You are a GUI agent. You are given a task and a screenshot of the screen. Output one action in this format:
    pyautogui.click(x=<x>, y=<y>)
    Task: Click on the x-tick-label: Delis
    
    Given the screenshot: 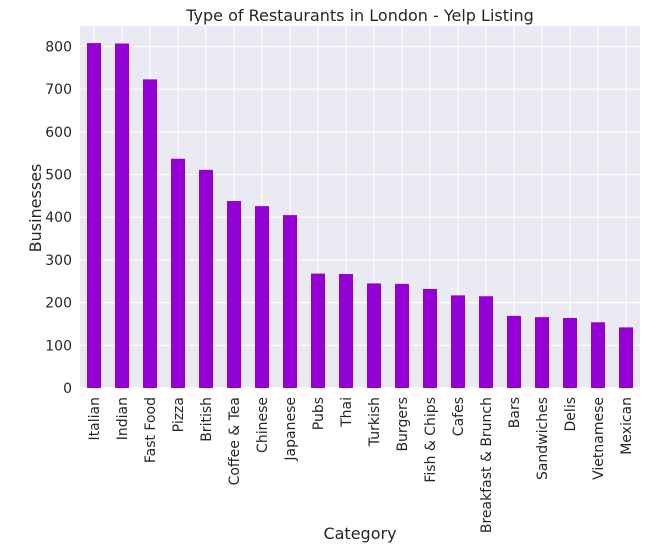 What is the action you would take?
    pyautogui.click(x=571, y=414)
    